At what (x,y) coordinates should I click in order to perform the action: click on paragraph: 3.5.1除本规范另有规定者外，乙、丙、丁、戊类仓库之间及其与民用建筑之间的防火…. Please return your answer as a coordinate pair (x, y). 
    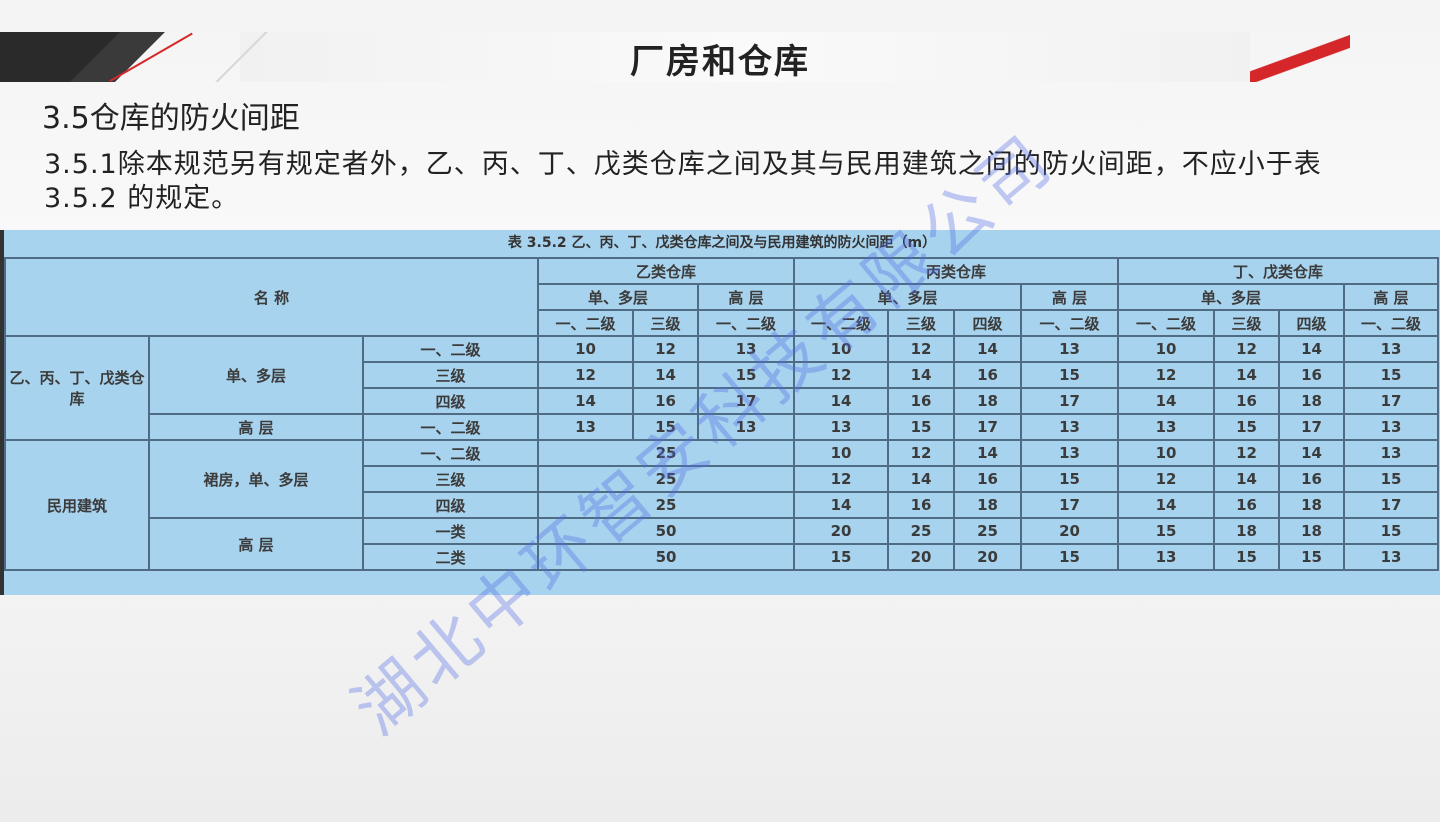
    Looking at the image, I should click on (683, 181).